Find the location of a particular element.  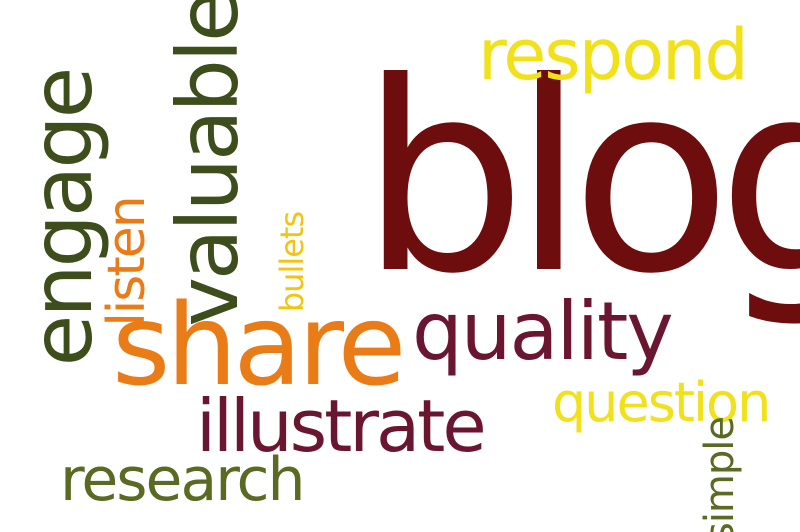

word-question: question is located at coordinates (661, 402).